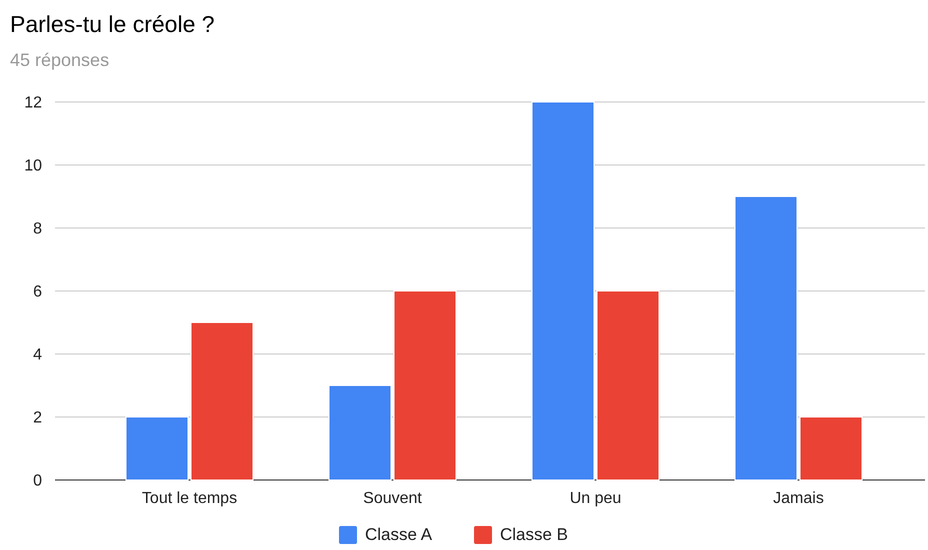 The height and width of the screenshot is (550, 928). Describe the element at coordinates (534, 534) in the screenshot. I see `legend-label: Classe B` at that location.